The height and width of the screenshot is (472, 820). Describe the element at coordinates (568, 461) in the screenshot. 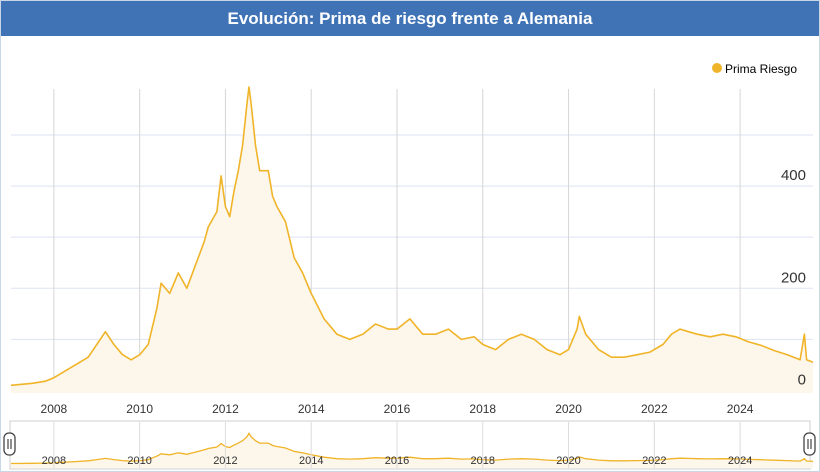

I see `navigator-x-tick-label-2020: 2020` at that location.